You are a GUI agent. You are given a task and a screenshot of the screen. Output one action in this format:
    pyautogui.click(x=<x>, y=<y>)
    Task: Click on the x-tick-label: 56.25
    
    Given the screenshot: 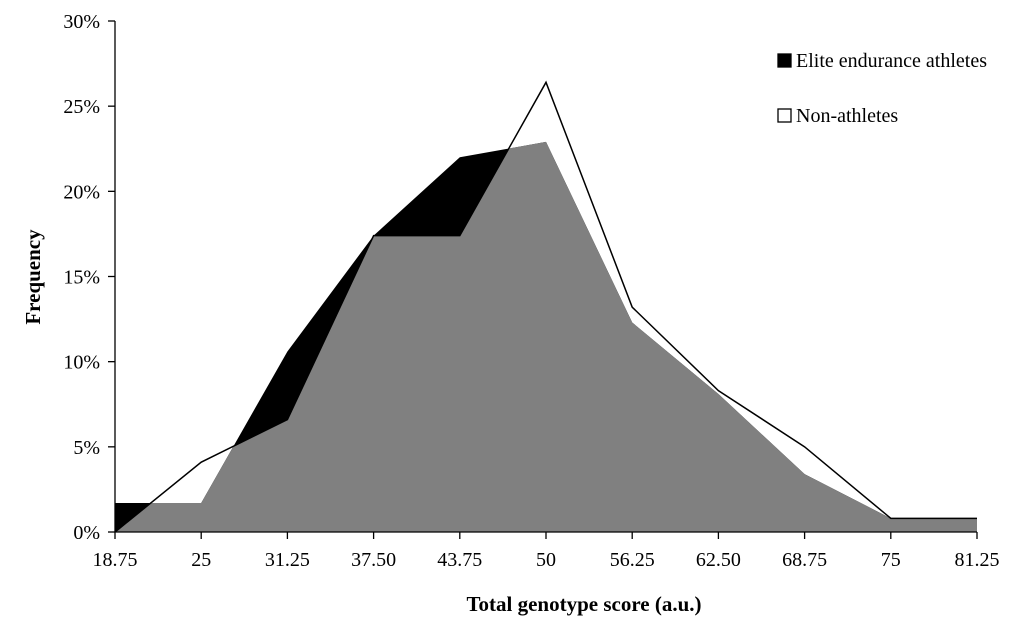 What is the action you would take?
    pyautogui.click(x=632, y=560)
    